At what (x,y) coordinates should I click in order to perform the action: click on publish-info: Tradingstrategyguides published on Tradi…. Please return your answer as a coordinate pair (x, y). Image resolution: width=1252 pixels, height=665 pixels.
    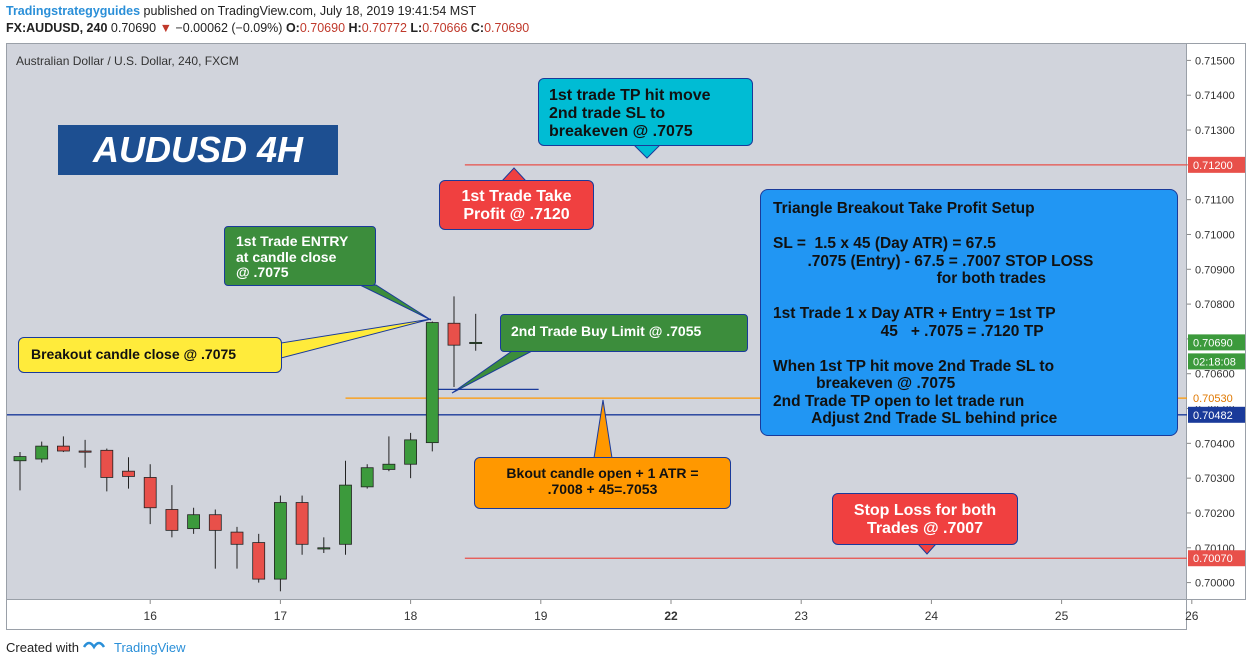
    Looking at the image, I should click on (241, 11).